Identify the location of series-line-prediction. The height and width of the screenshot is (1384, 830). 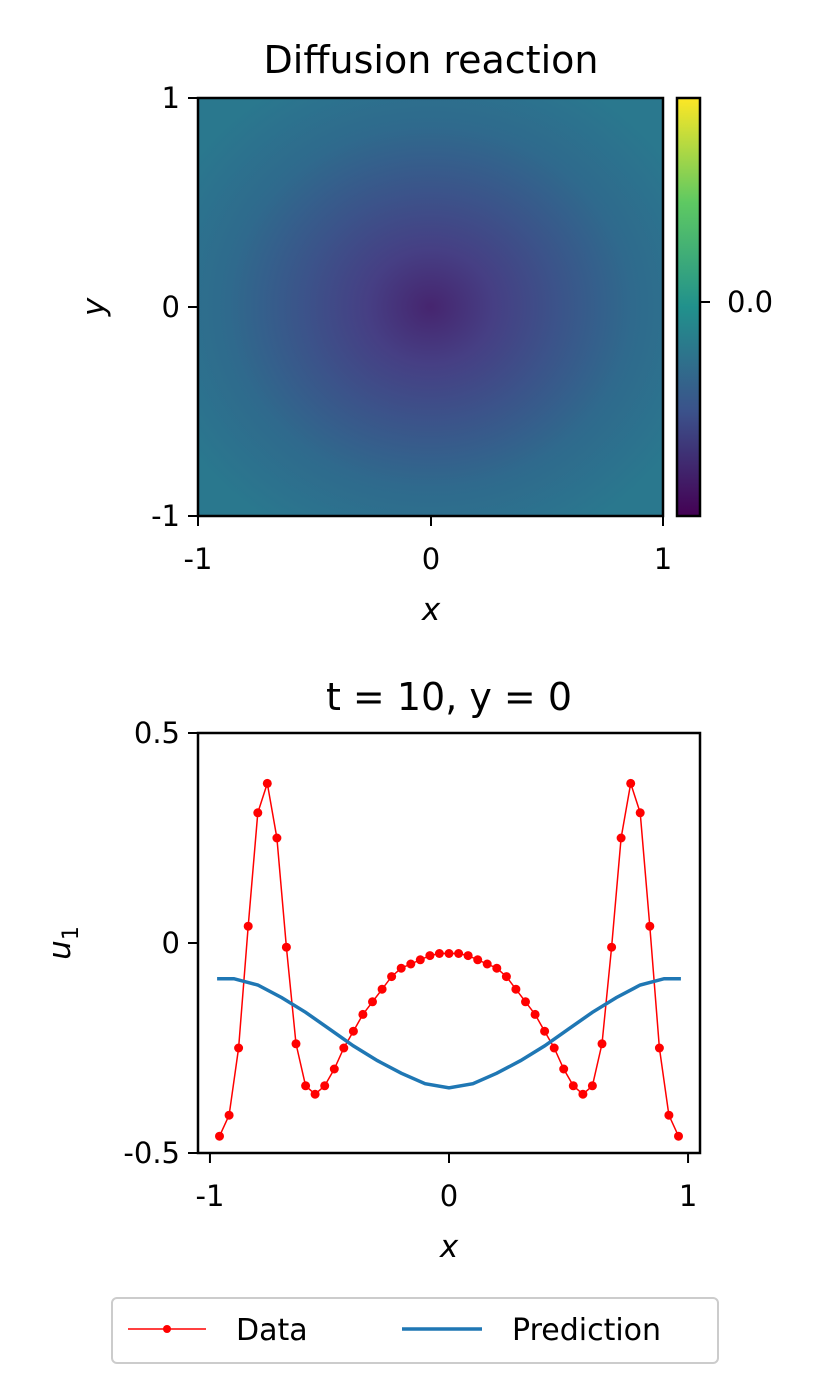
(449, 1033).